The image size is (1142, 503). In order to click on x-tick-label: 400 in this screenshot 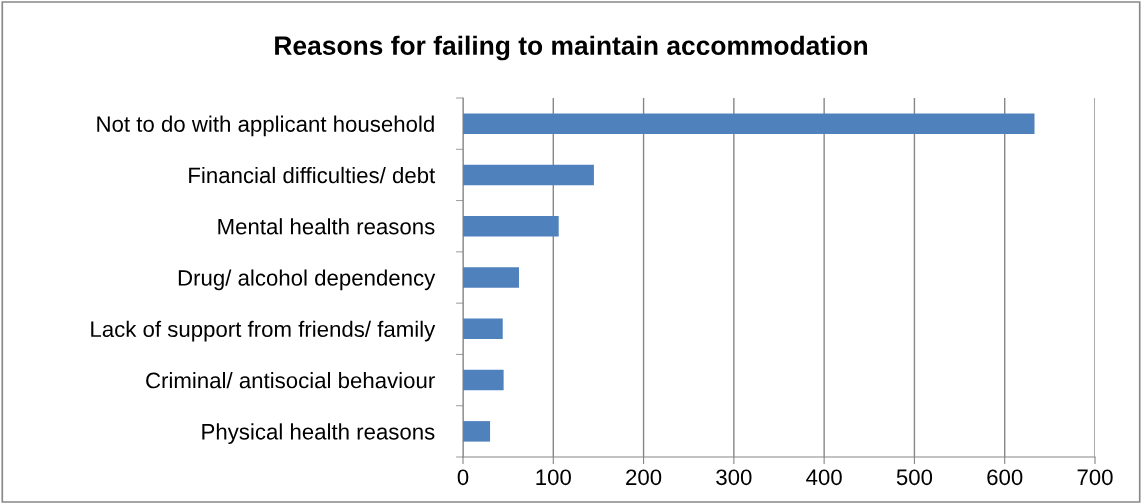, I will do `click(824, 477)`.